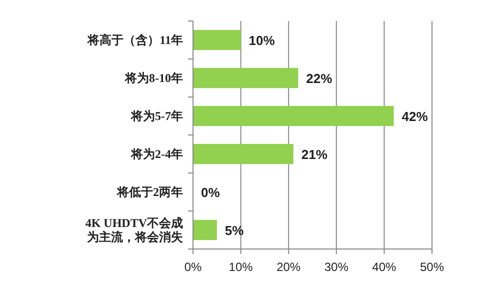 This screenshot has height=286, width=500. What do you see at coordinates (241, 267) in the screenshot?
I see `x-tick-label: 10%` at bounding box center [241, 267].